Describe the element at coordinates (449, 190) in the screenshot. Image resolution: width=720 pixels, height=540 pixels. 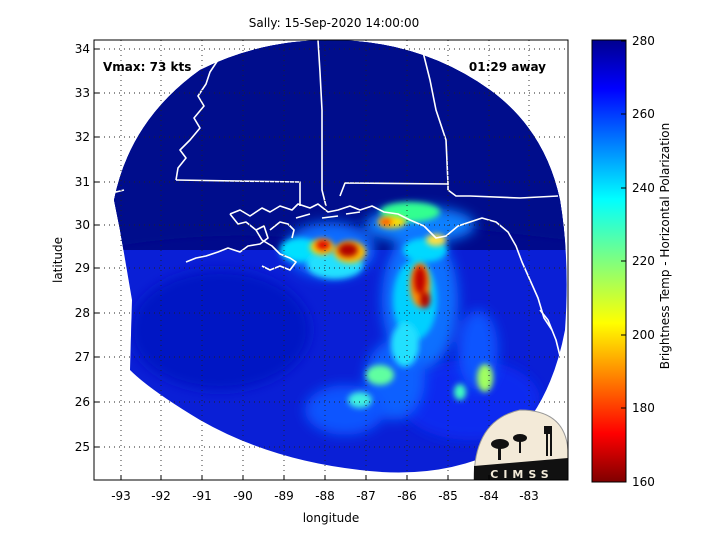
I see `al-fl-border` at that location.